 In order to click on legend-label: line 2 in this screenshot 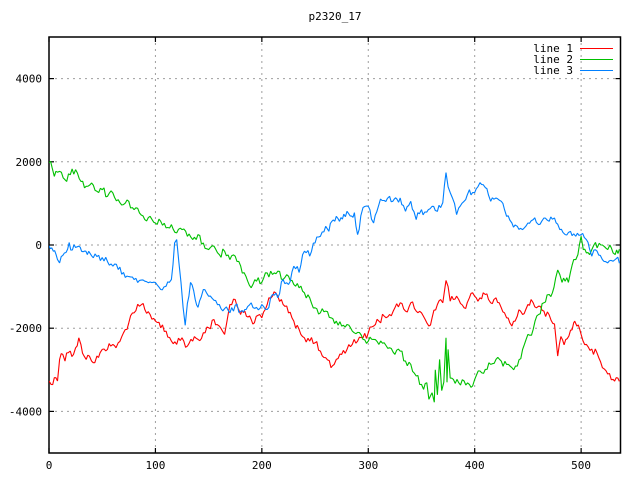, I will do `click(553, 59)`.